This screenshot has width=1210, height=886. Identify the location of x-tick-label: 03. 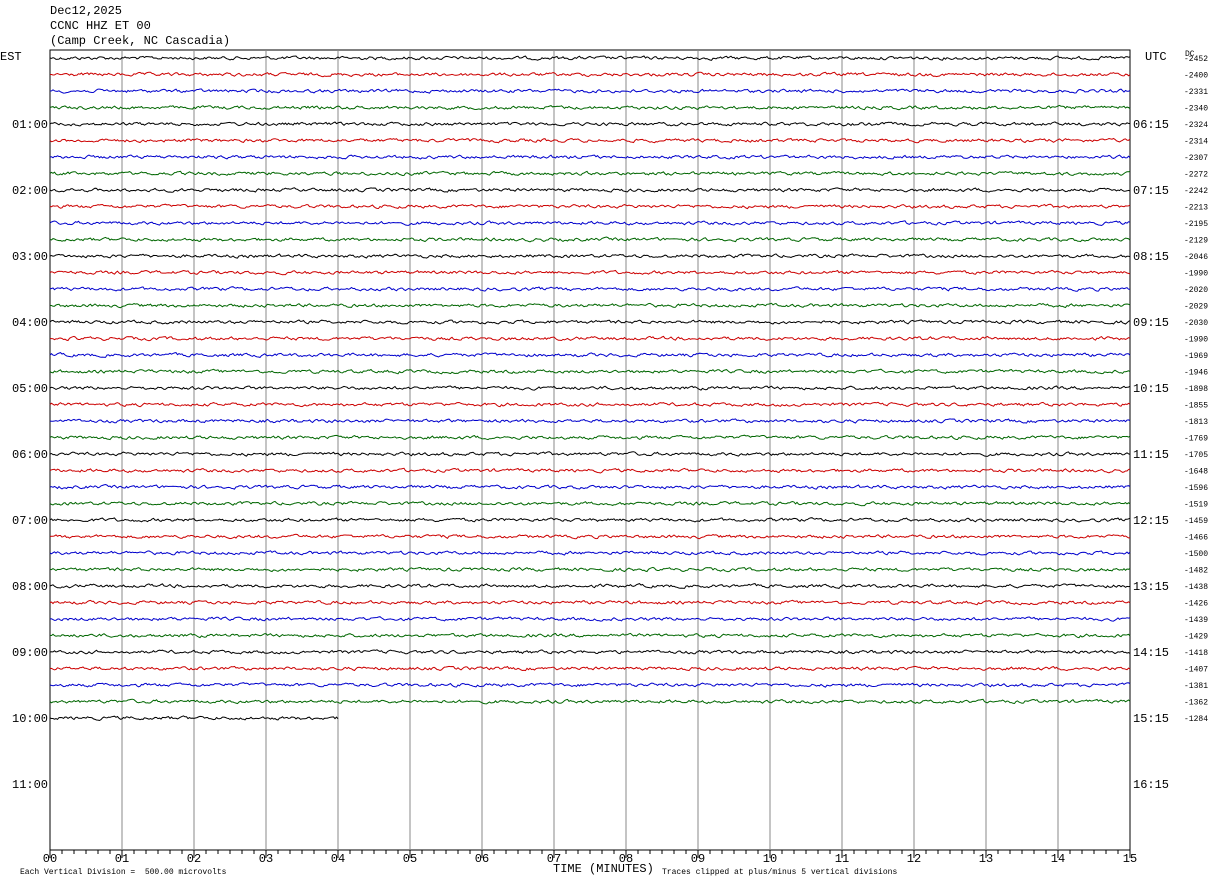
(266, 859).